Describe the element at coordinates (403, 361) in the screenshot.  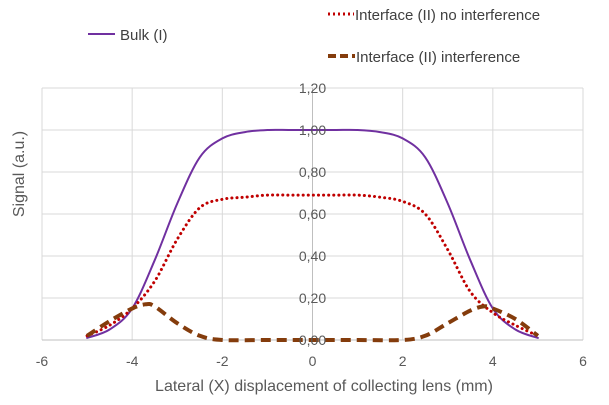
I see `x-tick-label: 2` at that location.